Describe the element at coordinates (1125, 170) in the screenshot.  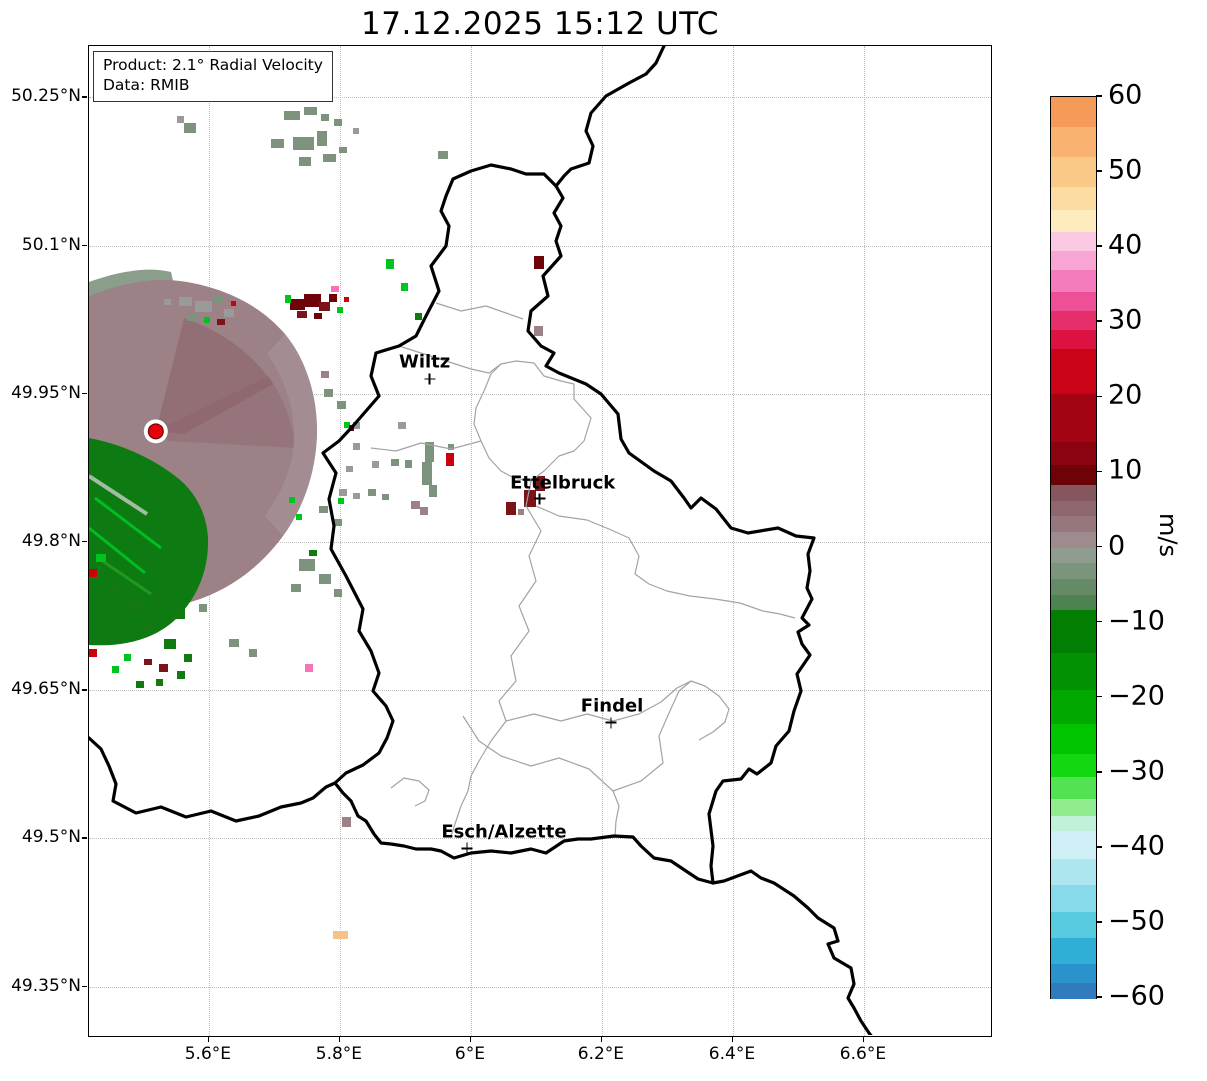
I see `colorbar-tick-label: 50` at that location.